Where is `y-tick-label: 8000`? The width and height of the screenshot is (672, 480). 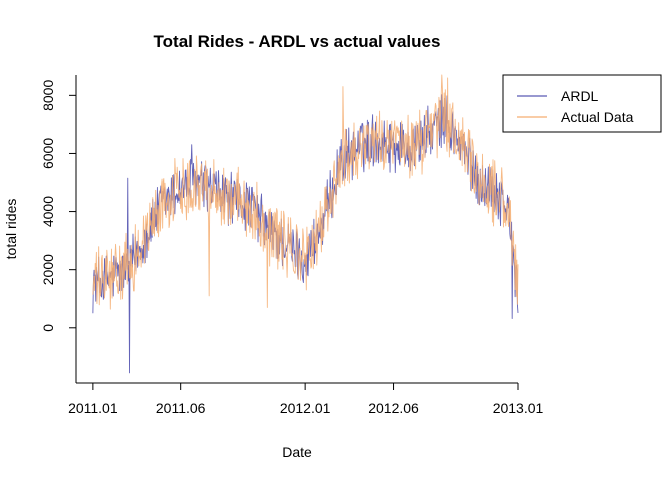
y-tick-label: 8000 is located at coordinates (48, 95).